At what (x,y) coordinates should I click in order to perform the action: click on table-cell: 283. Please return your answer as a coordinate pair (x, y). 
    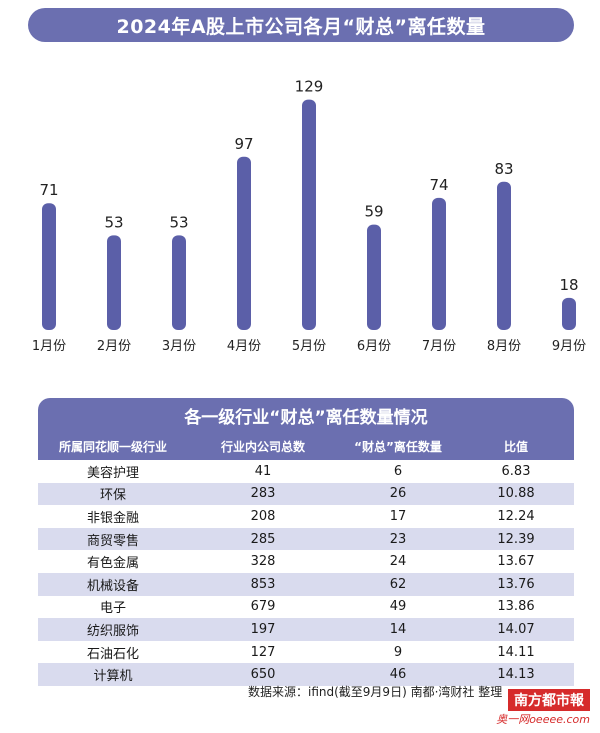
    Looking at the image, I should click on (263, 494).